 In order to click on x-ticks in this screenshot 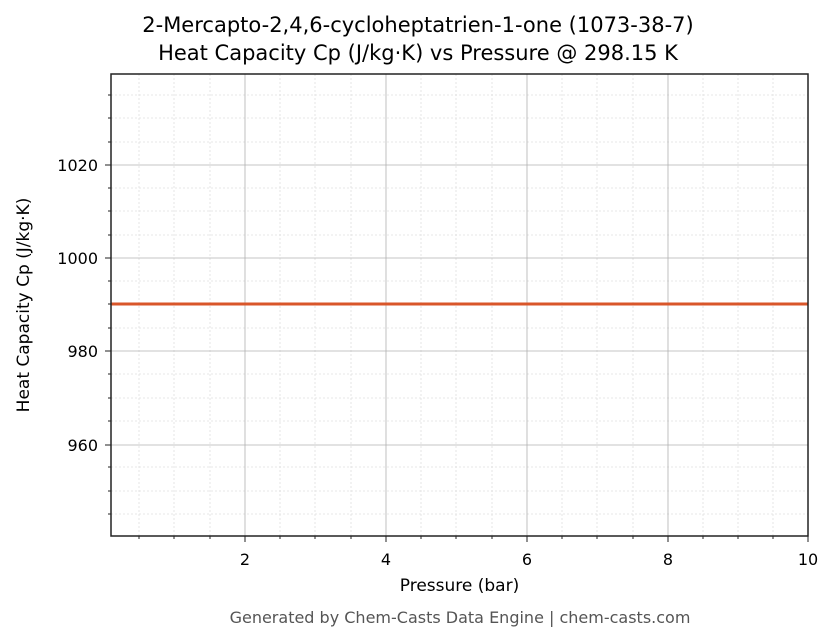, I will do `click(473, 539)`.